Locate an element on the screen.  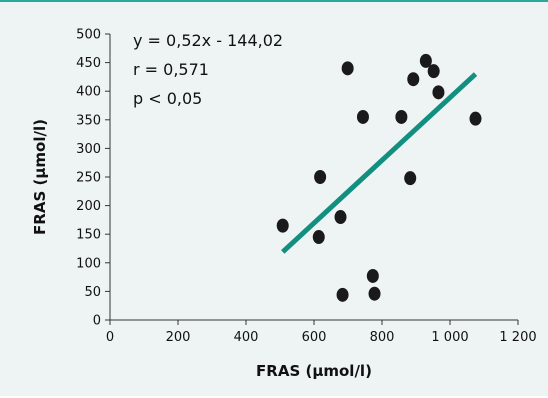
y-tick-label: 100 is located at coordinates (88, 263).